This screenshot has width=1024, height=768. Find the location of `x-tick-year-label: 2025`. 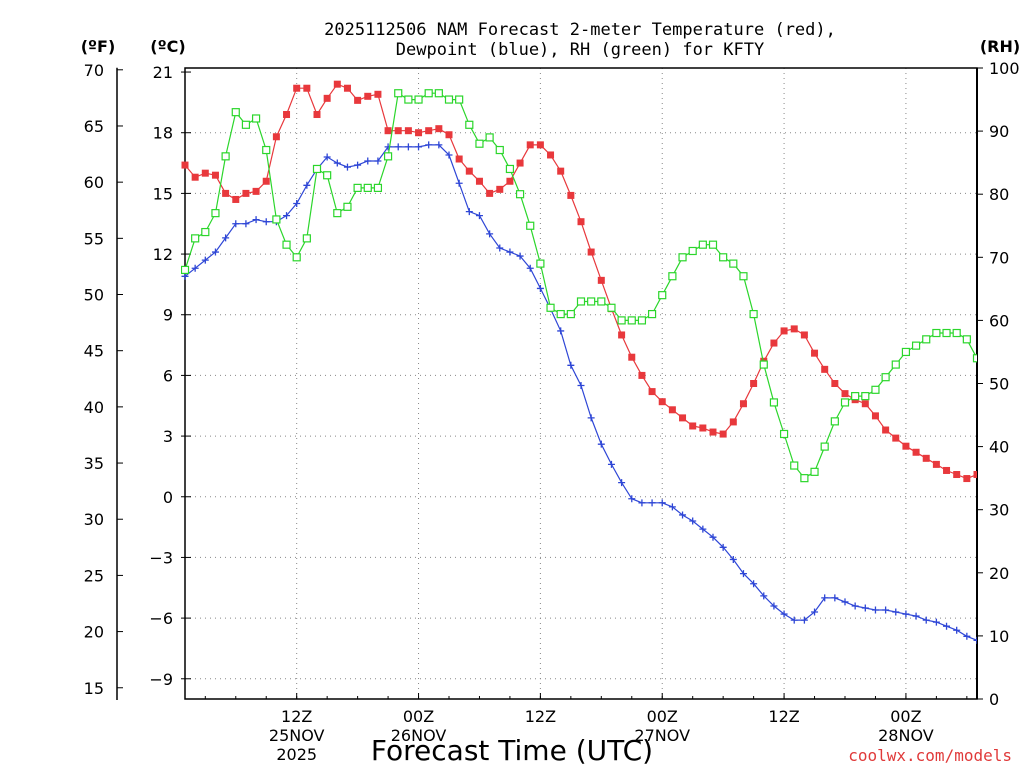

x-tick-year-label: 2025 is located at coordinates (296, 754).